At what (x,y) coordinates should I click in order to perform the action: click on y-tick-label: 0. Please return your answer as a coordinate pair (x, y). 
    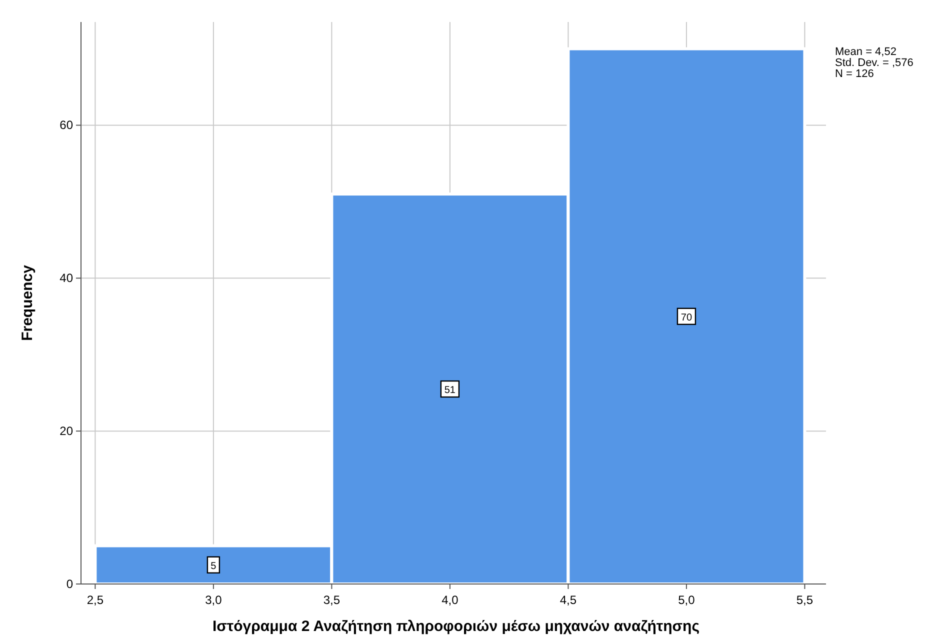
    Looking at the image, I should click on (70, 584).